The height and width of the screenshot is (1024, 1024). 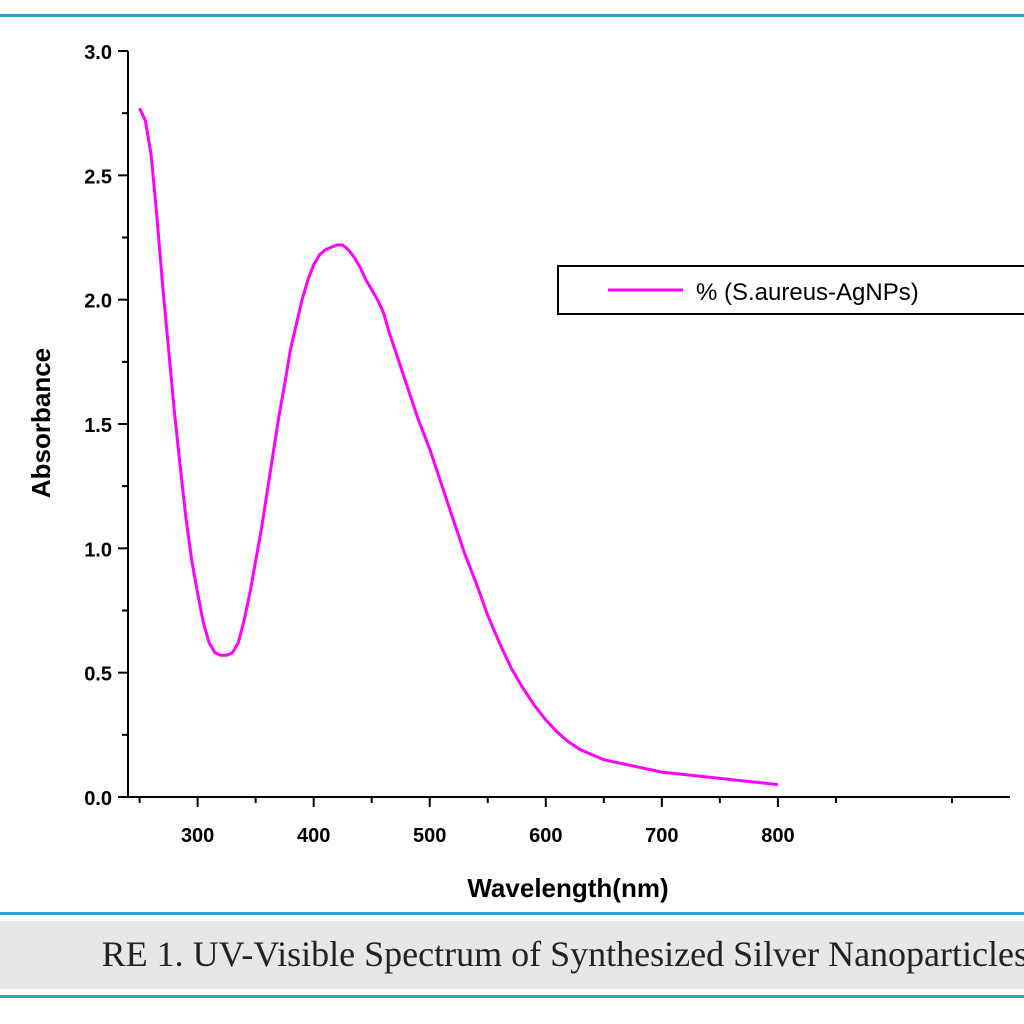 What do you see at coordinates (98, 799) in the screenshot?
I see `y-tick-label: 0.0` at bounding box center [98, 799].